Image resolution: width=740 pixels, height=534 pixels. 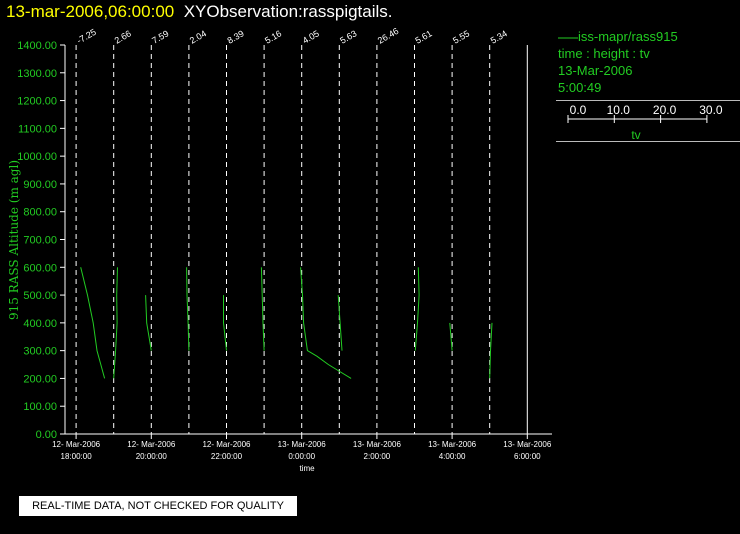 I want to click on y-tick-label: 0.00, so click(x=46, y=435).